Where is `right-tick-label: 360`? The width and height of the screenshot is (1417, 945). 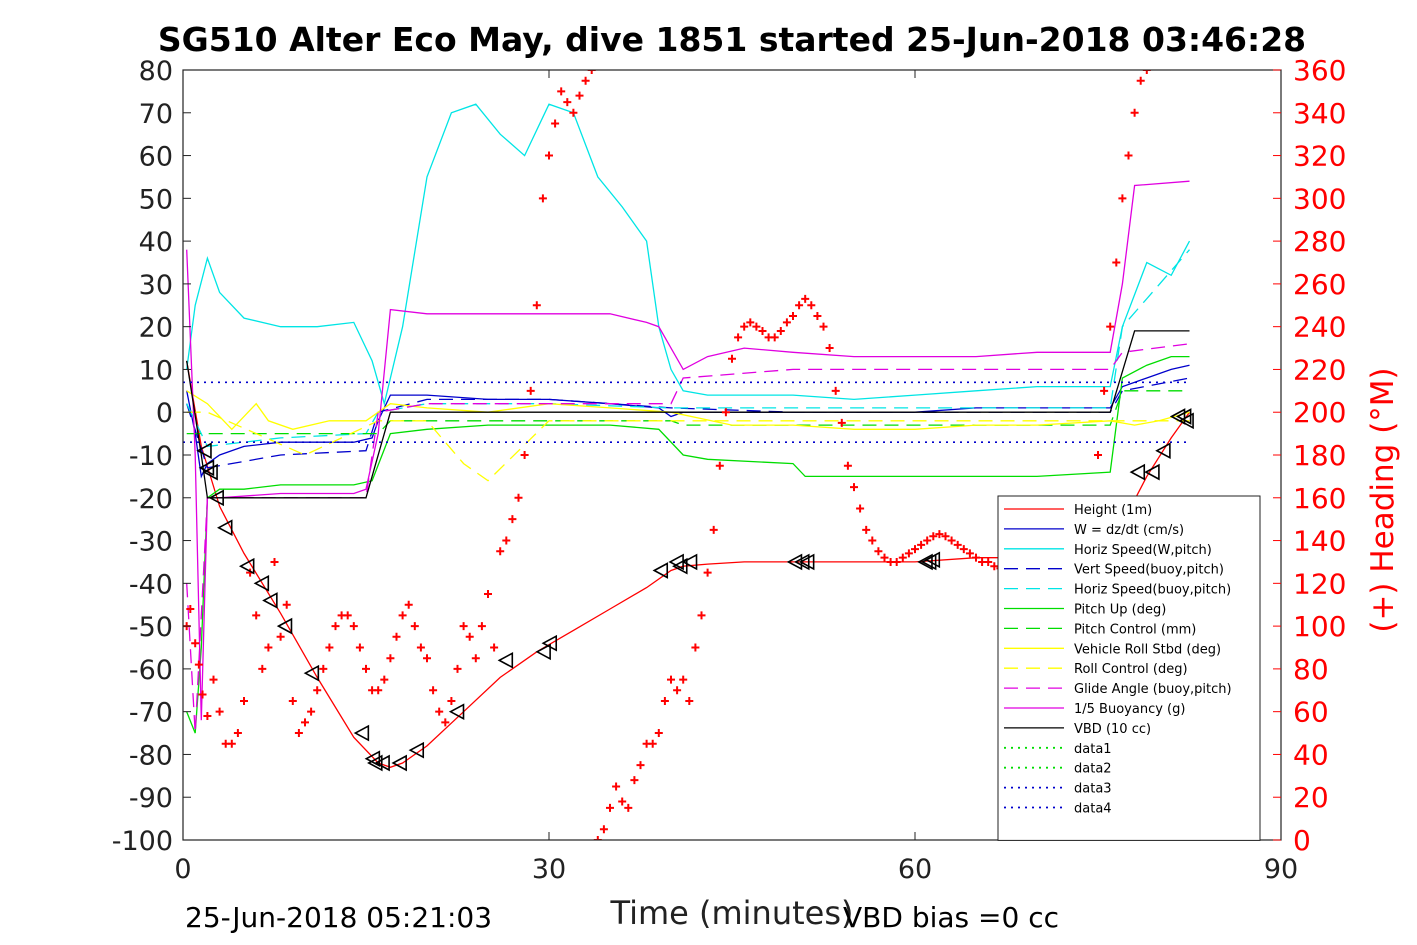 right-tick-label: 360 is located at coordinates (1319, 70).